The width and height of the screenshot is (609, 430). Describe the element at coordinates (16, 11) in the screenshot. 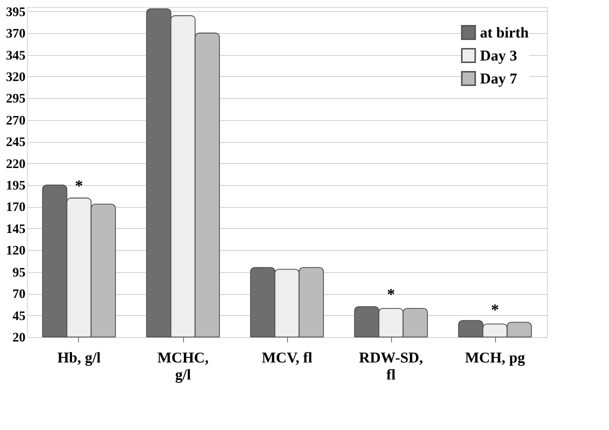

I see `y-tick-label: 395` at that location.